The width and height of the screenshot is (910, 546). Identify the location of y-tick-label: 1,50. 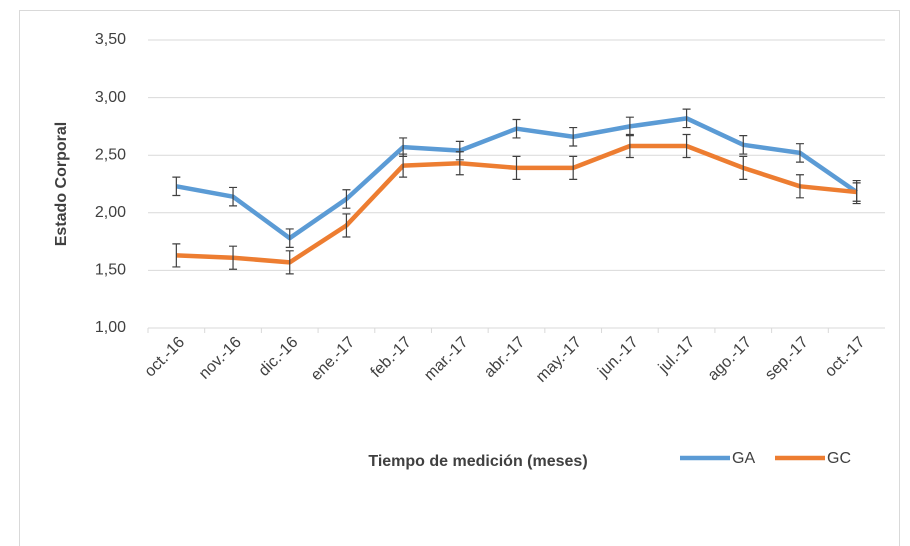
(110, 270).